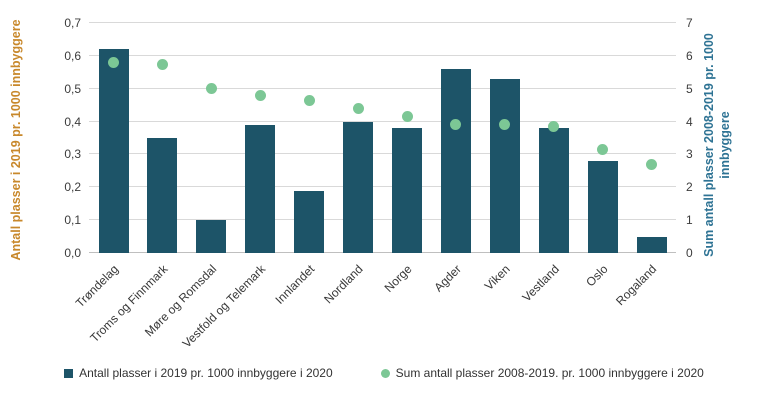  I want to click on bar-nordland, so click(358, 187).